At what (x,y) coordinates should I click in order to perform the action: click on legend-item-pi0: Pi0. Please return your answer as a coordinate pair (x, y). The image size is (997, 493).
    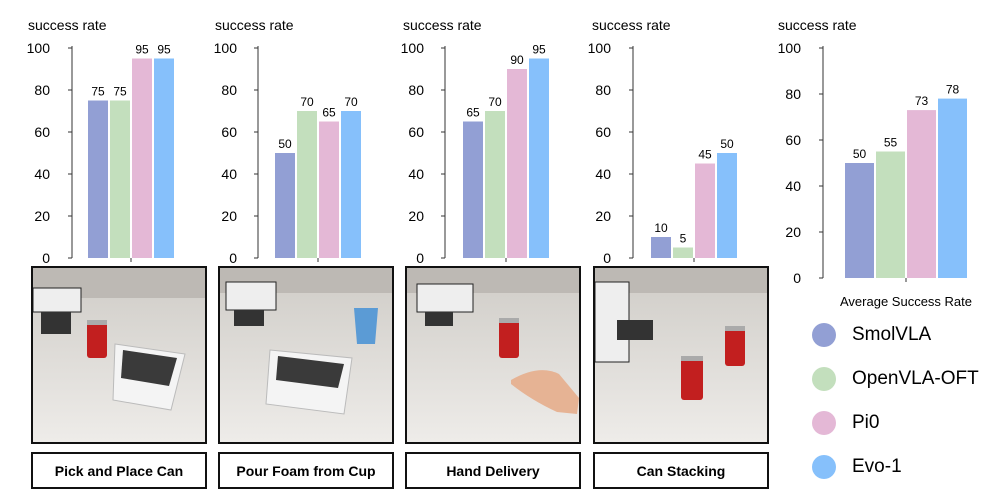
    Looking at the image, I should click on (904, 423).